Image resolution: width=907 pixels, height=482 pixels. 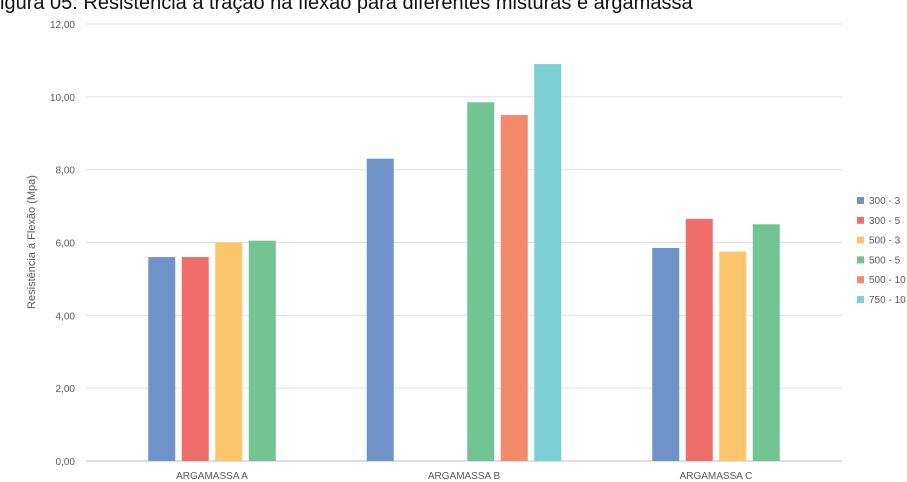 What do you see at coordinates (887, 300) in the screenshot?
I see `legend-label: 750 - 10` at bounding box center [887, 300].